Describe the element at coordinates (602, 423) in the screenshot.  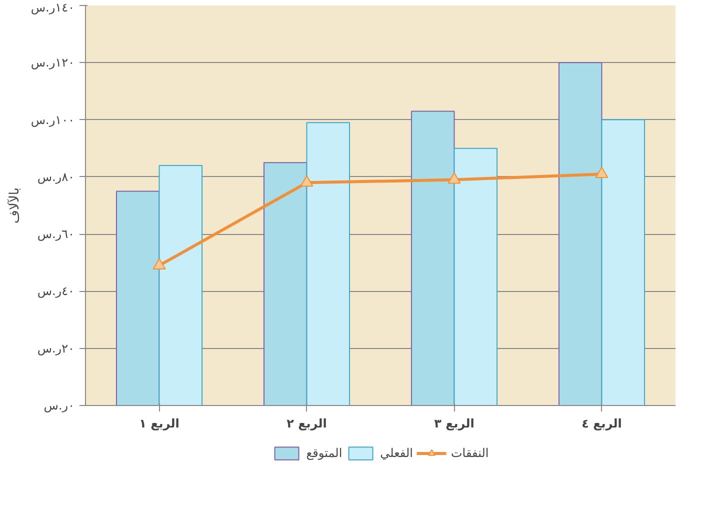
I see `x-tick-label: الربع ٤` at that location.